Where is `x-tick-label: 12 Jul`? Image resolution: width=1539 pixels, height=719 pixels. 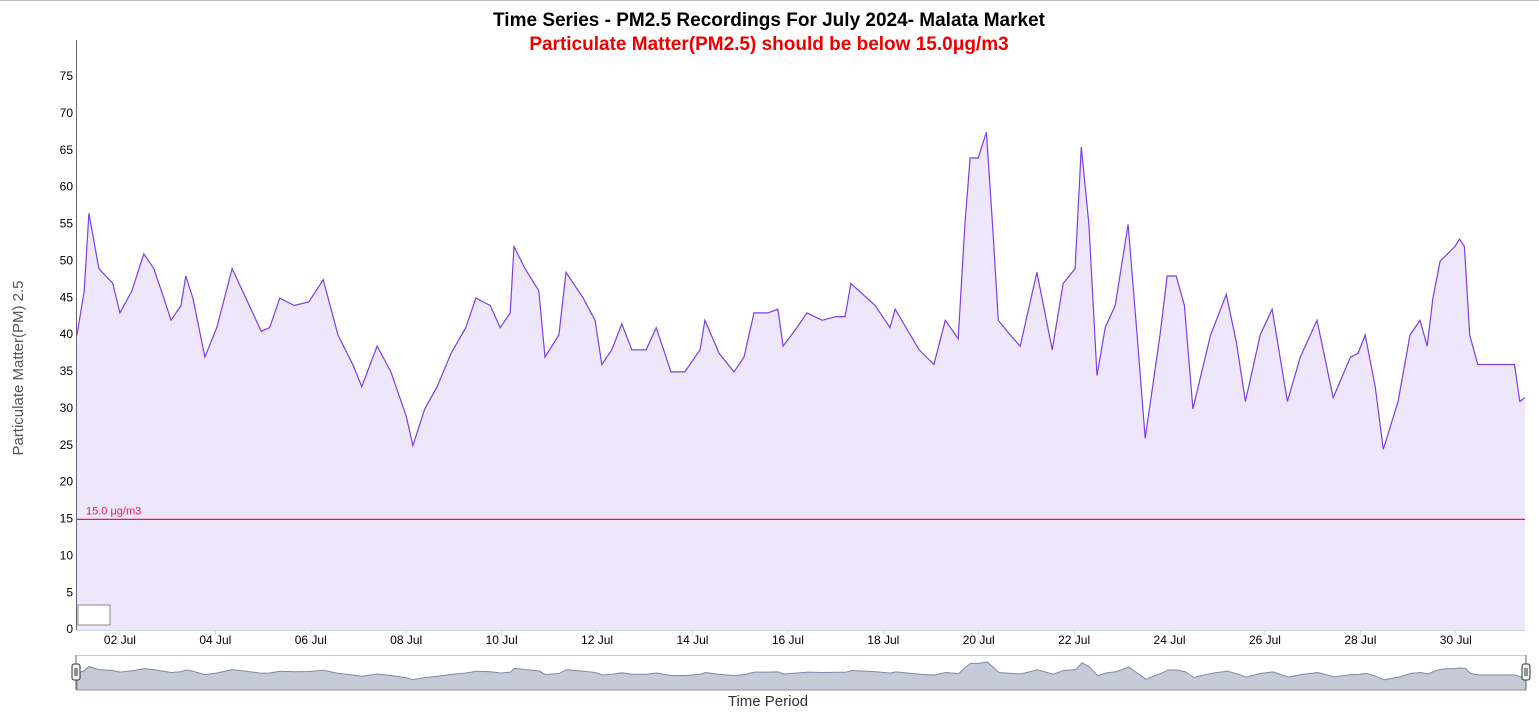
x-tick-label: 12 Jul is located at coordinates (597, 640).